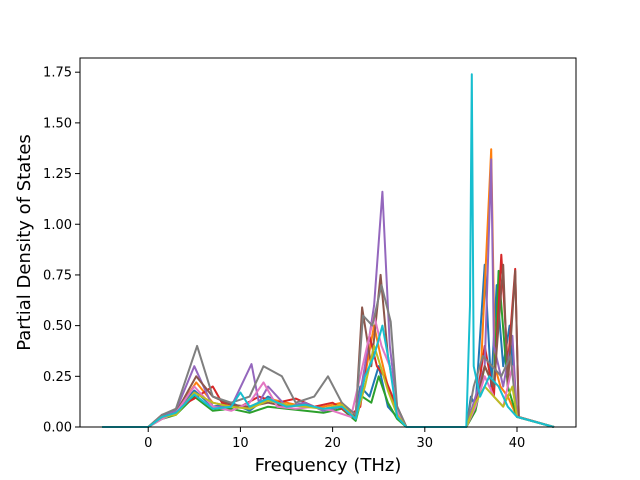 The height and width of the screenshot is (480, 640). What do you see at coordinates (57, 123) in the screenshot?
I see `y-tick-label: 1.50` at bounding box center [57, 123].